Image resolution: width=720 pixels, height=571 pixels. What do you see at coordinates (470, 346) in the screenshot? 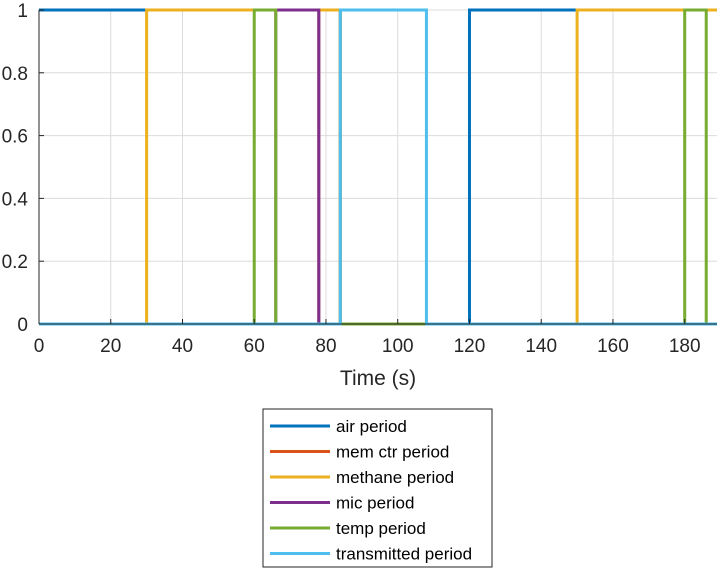
I see `x-tick-label: 120` at bounding box center [470, 346].